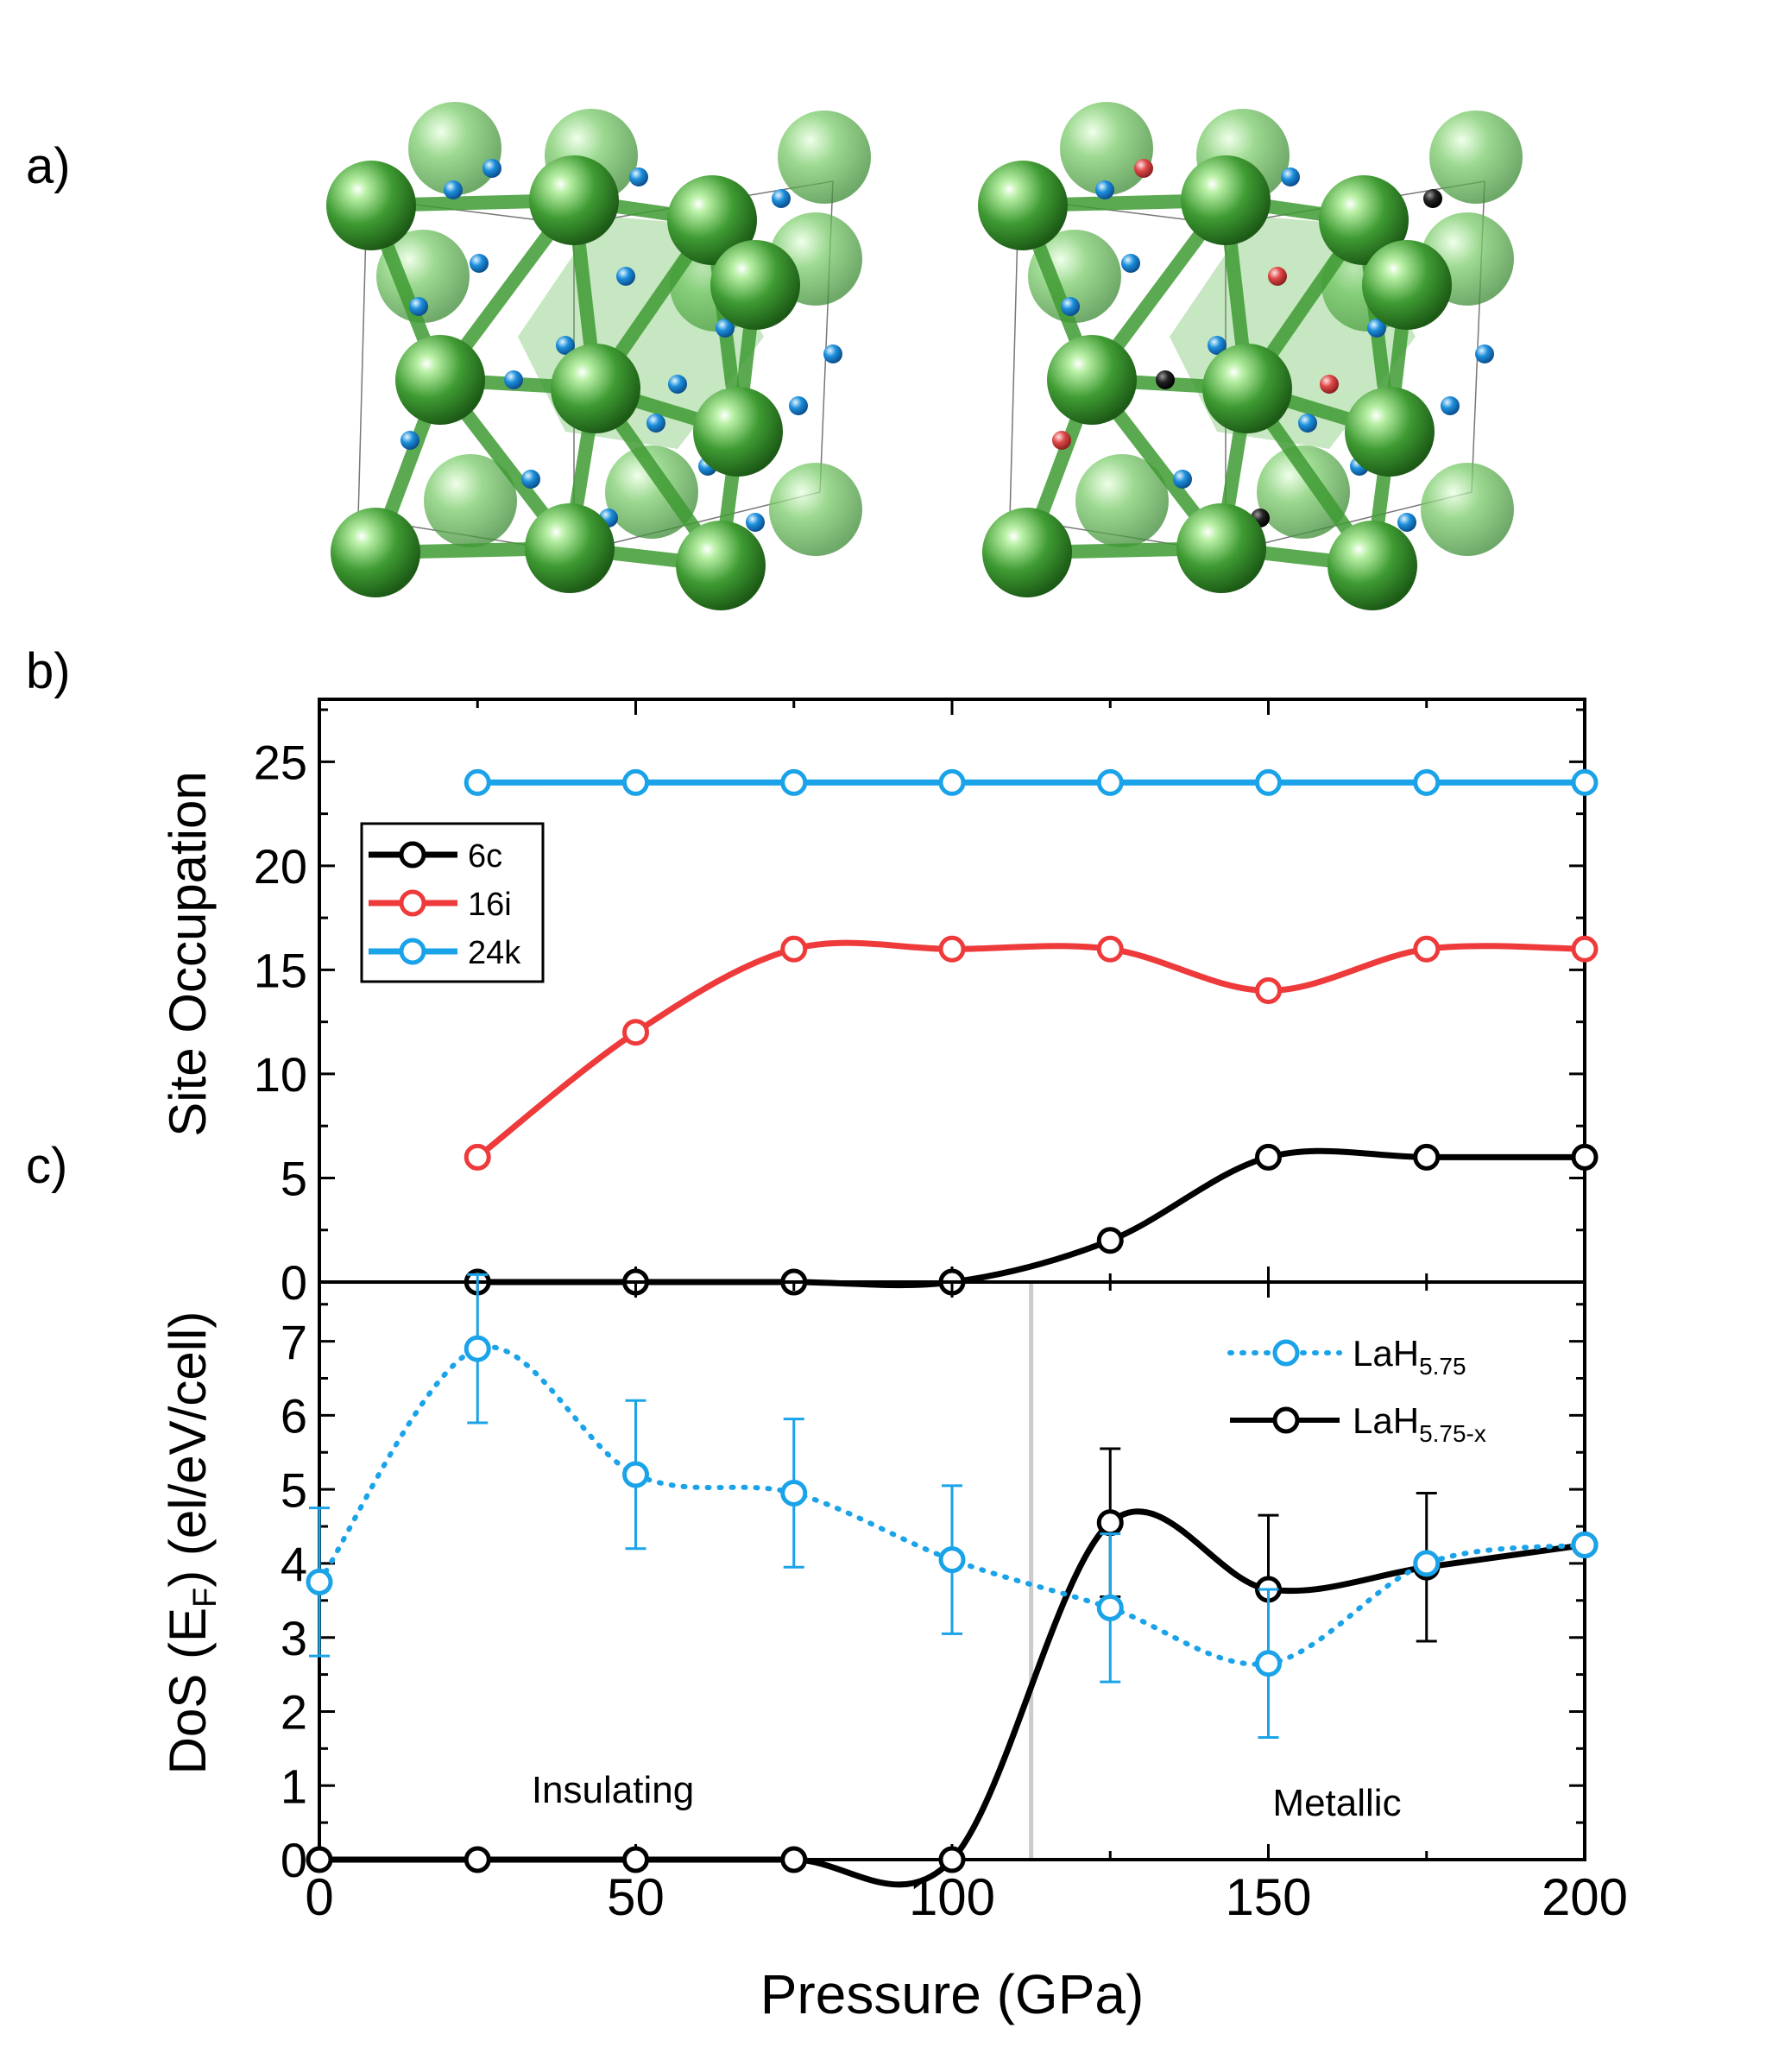 This screenshot has width=1791, height=2072. What do you see at coordinates (280, 971) in the screenshot?
I see `occupation-y-tick-label: 15` at bounding box center [280, 971].